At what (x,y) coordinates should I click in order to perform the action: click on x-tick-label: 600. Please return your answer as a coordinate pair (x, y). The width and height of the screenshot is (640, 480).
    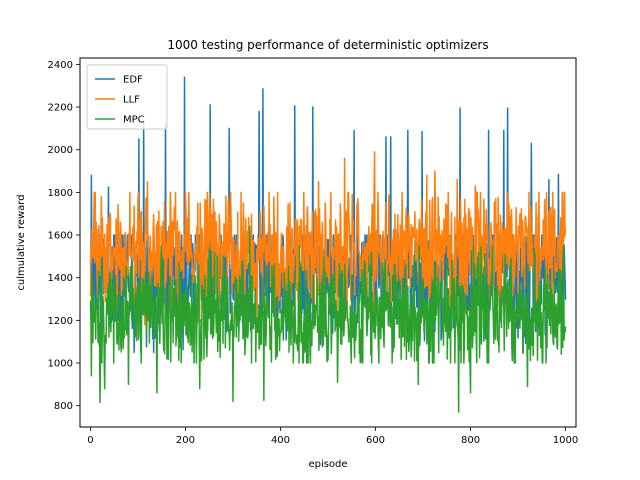
    Looking at the image, I should click on (375, 440).